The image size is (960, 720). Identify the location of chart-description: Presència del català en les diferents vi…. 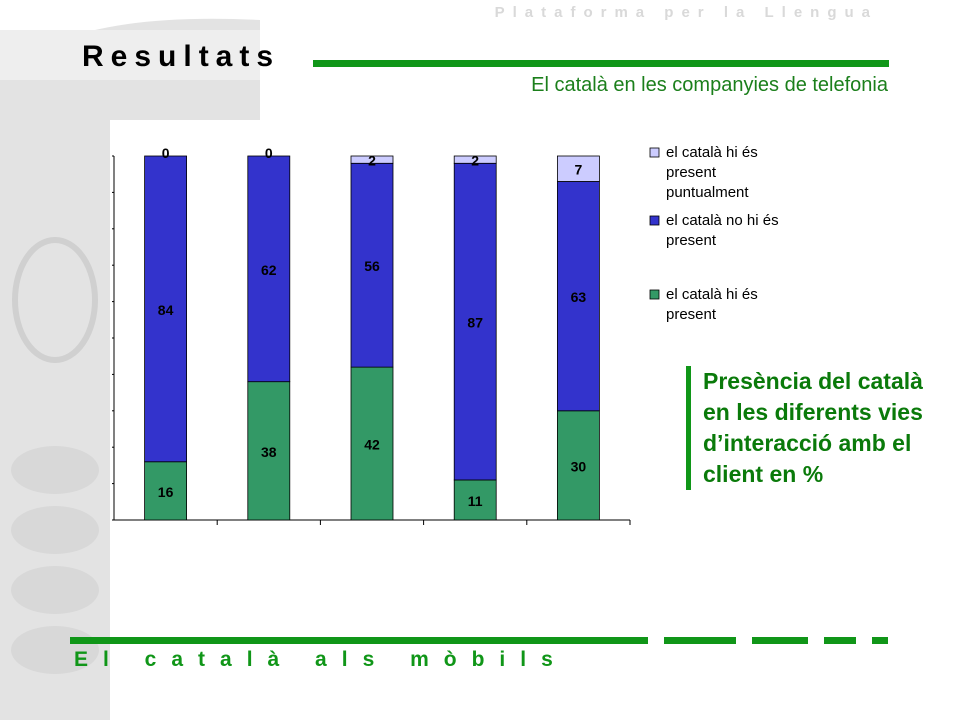
(810, 428).